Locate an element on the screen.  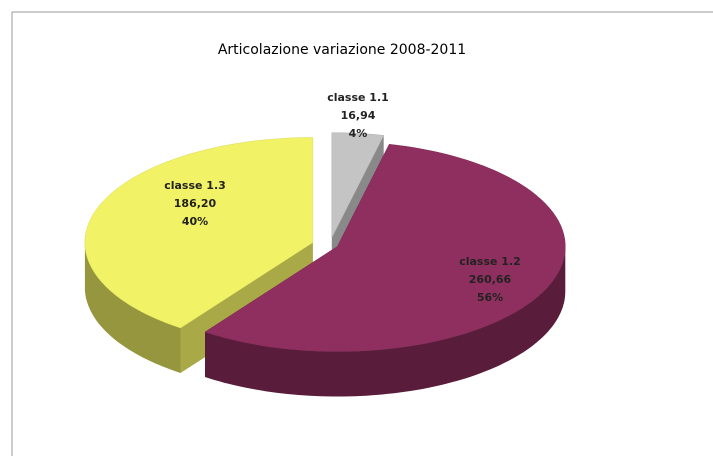
data-label-percent: 56% is located at coordinates (490, 297).